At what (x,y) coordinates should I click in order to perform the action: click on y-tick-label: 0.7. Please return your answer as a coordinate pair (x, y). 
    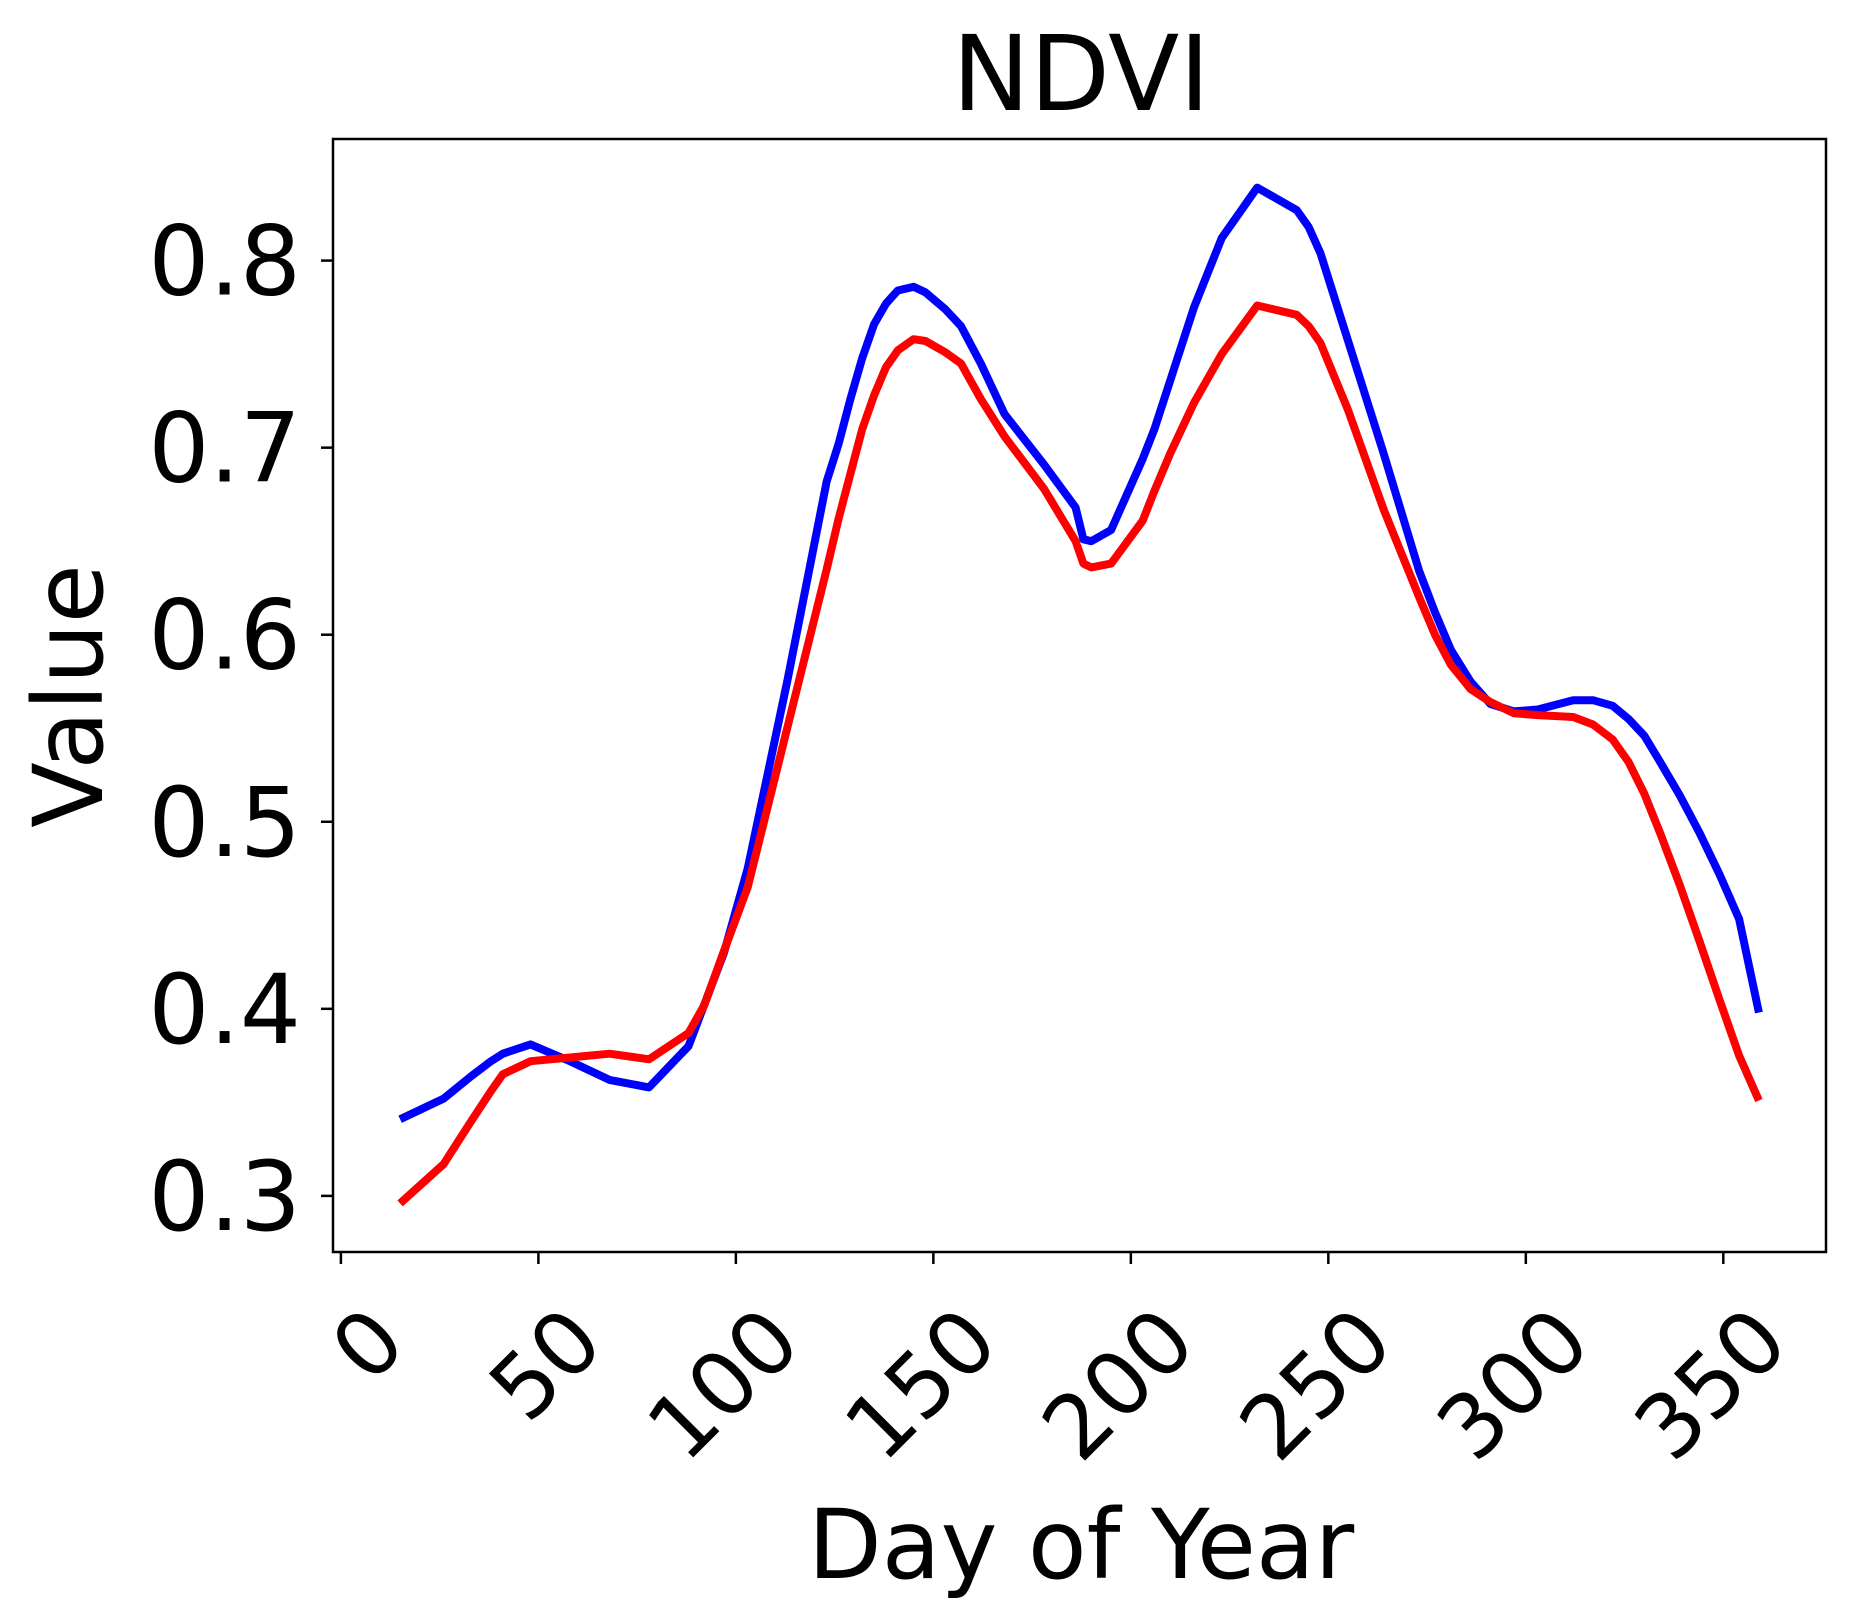
    Looking at the image, I should click on (224, 449).